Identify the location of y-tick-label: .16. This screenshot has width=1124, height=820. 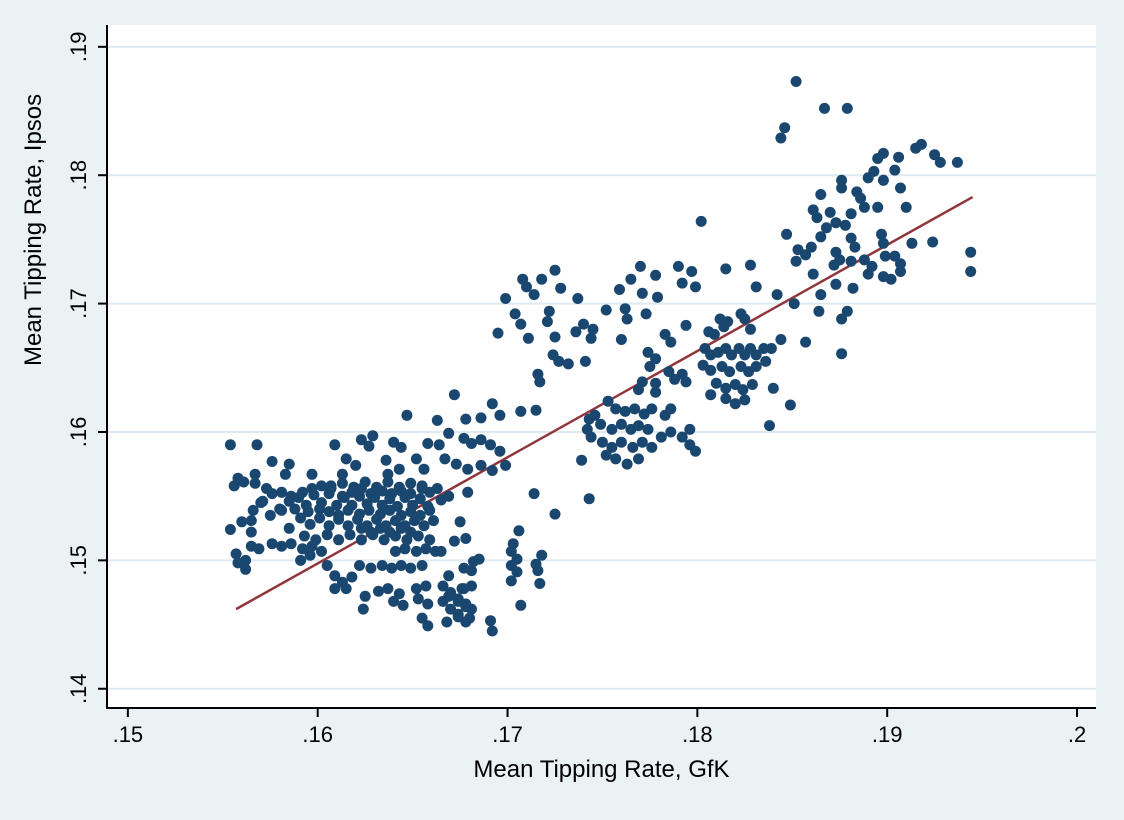
(78, 432).